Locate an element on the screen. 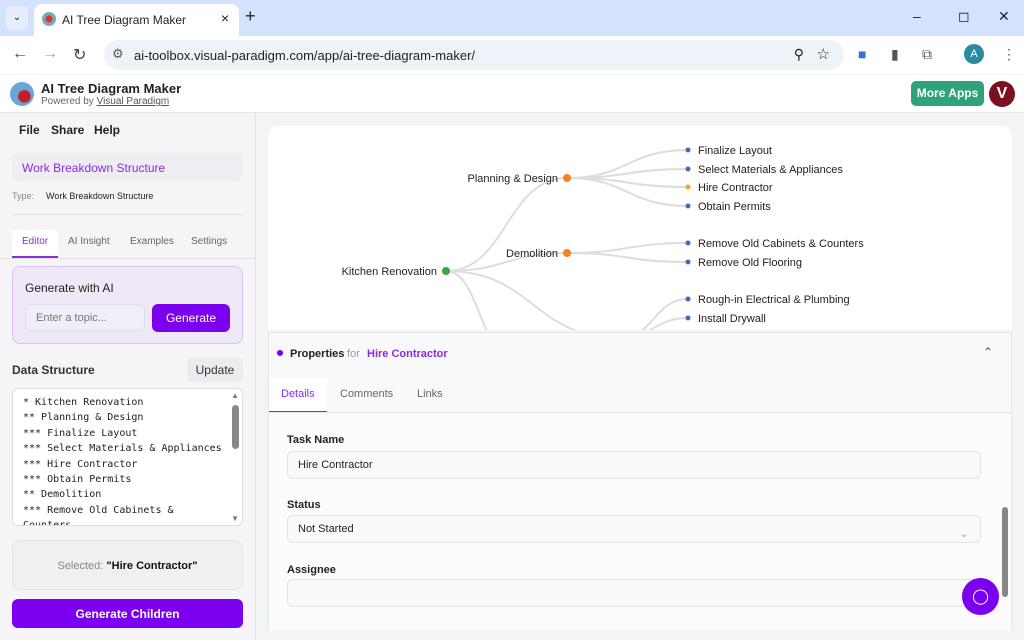  comment-extension-icon: ▮ is located at coordinates (895, 54).